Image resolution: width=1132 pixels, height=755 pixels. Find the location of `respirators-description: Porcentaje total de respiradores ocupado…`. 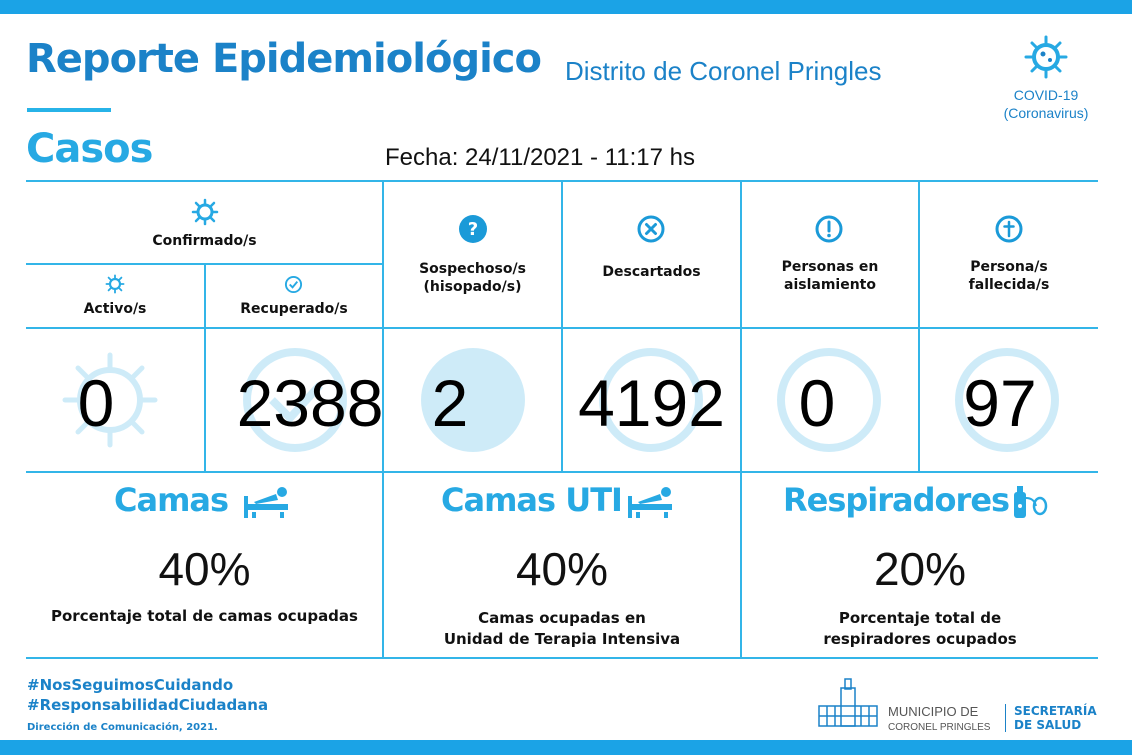

respirators-description: Porcentaje total de respiradores ocupado… is located at coordinates (920, 629).